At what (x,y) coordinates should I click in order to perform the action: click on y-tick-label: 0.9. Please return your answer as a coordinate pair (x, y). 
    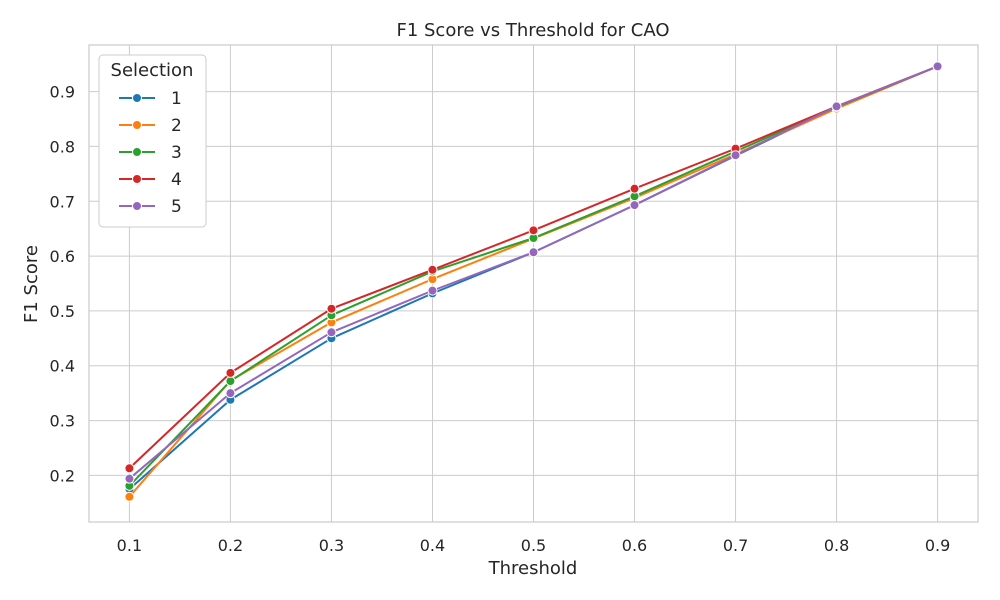
    Looking at the image, I should click on (62, 92).